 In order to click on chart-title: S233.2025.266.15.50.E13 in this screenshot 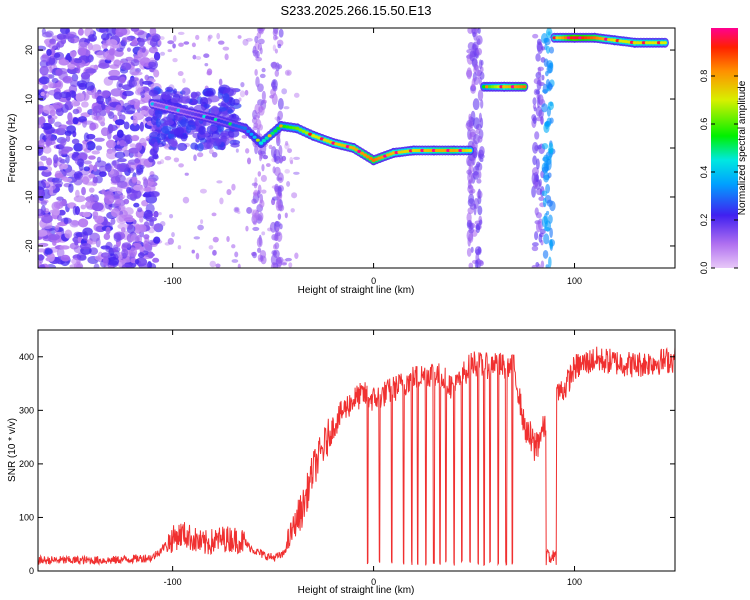, I will do `click(356, 10)`.